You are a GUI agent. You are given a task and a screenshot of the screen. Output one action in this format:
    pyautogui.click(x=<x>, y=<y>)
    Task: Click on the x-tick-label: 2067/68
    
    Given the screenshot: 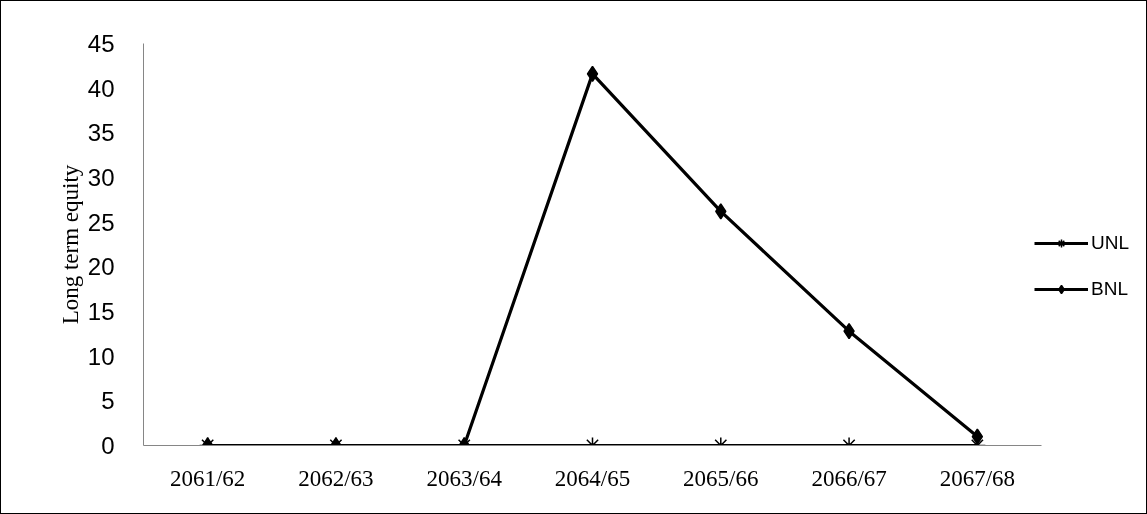 What is the action you would take?
    pyautogui.click(x=977, y=478)
    